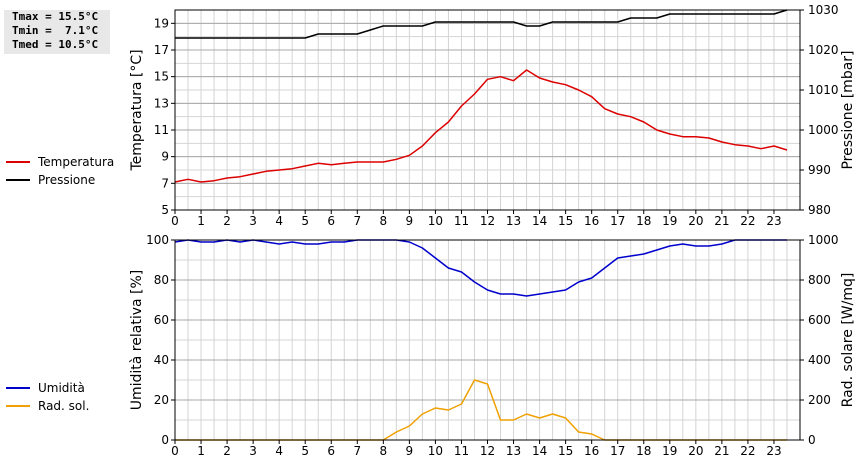 This screenshot has width=860, height=460. I want to click on top-x-tick-label: 18, so click(643, 221).